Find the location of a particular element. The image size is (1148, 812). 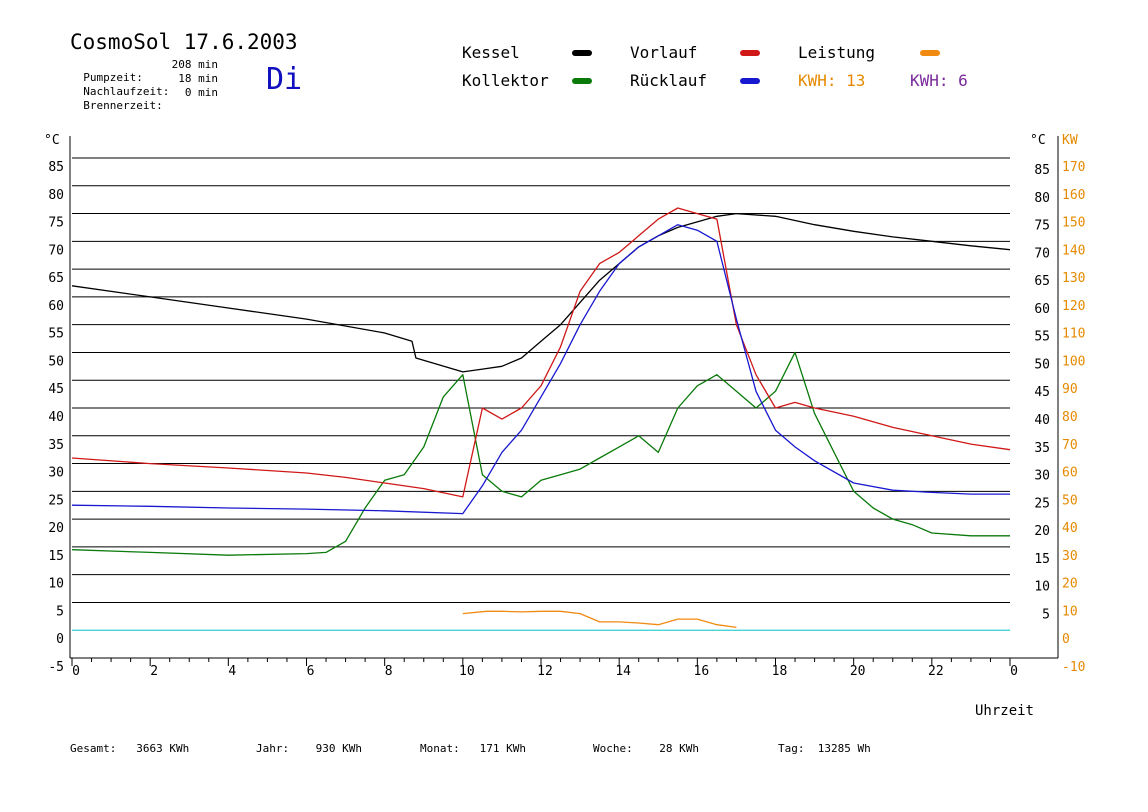

y-tick-label-right-celsius: 65 is located at coordinates (1042, 281).